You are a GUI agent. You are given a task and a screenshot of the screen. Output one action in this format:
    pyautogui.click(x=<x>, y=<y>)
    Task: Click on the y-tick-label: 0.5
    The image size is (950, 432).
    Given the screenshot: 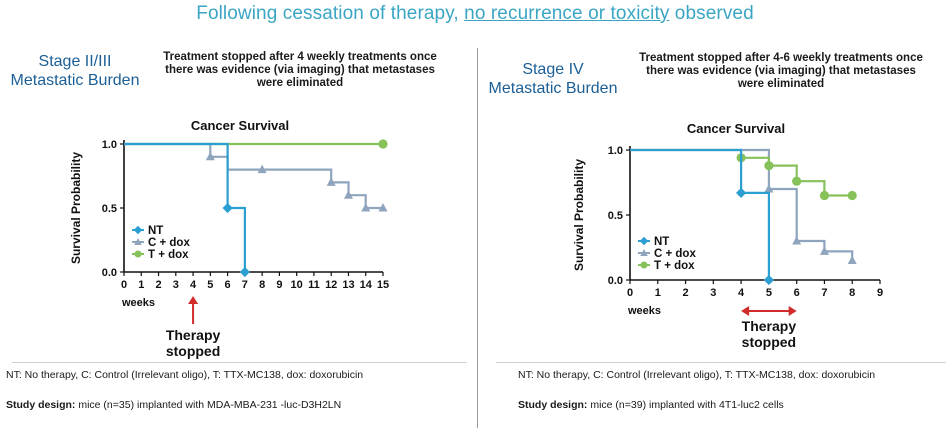 What is the action you would take?
    pyautogui.click(x=615, y=216)
    